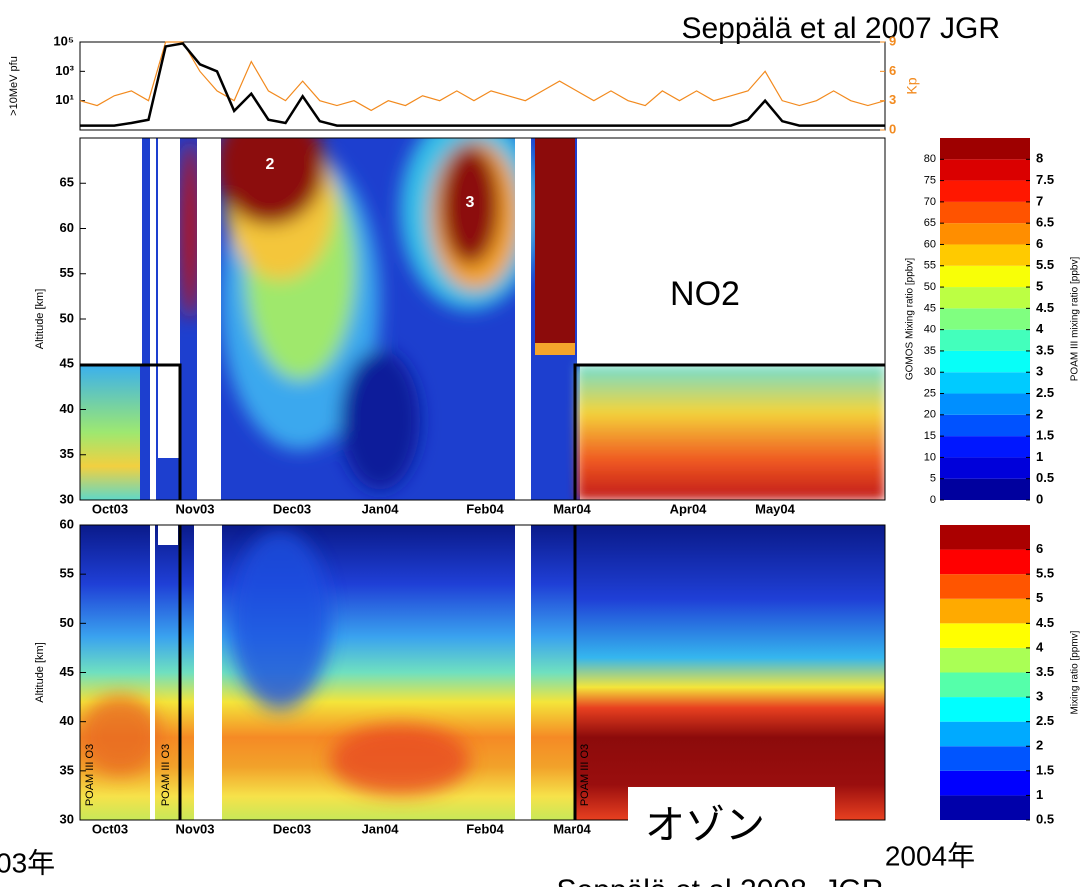 The width and height of the screenshot is (1080, 887). Describe the element at coordinates (689, 508) in the screenshot. I see `x-tick-label: Apr04` at that location.